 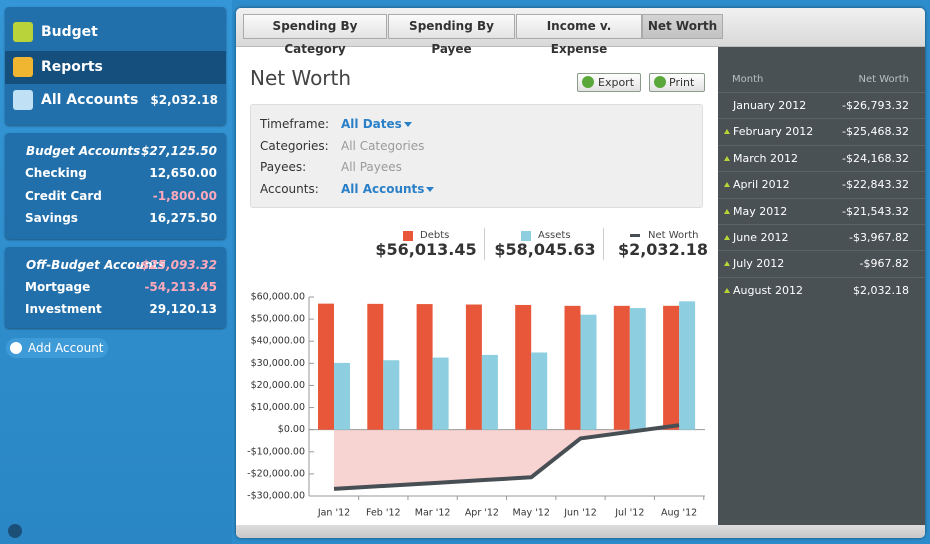 What do you see at coordinates (875, 211) in the screenshot?
I see `net-worth-cell: -$21,543.32` at bounding box center [875, 211].